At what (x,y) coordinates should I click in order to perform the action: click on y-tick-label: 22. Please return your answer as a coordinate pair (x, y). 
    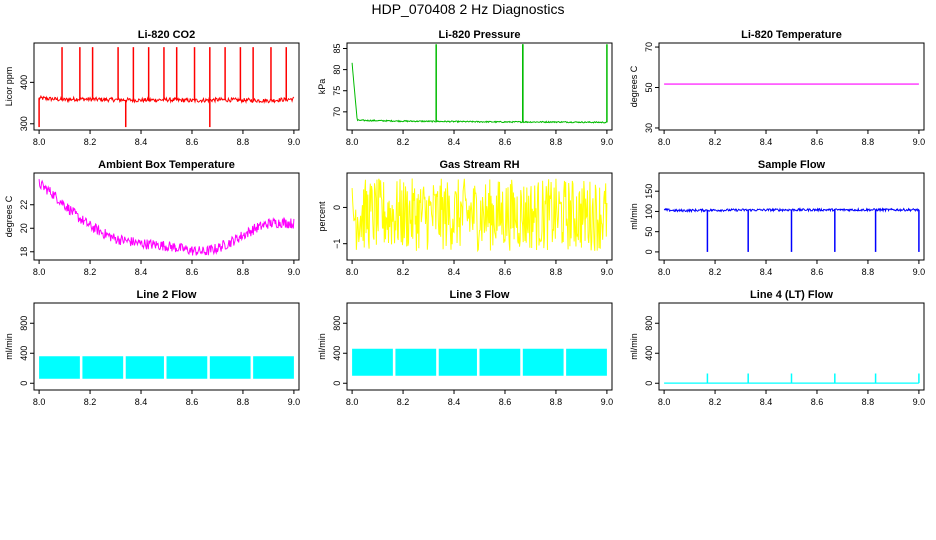
    Looking at the image, I should click on (24, 205).